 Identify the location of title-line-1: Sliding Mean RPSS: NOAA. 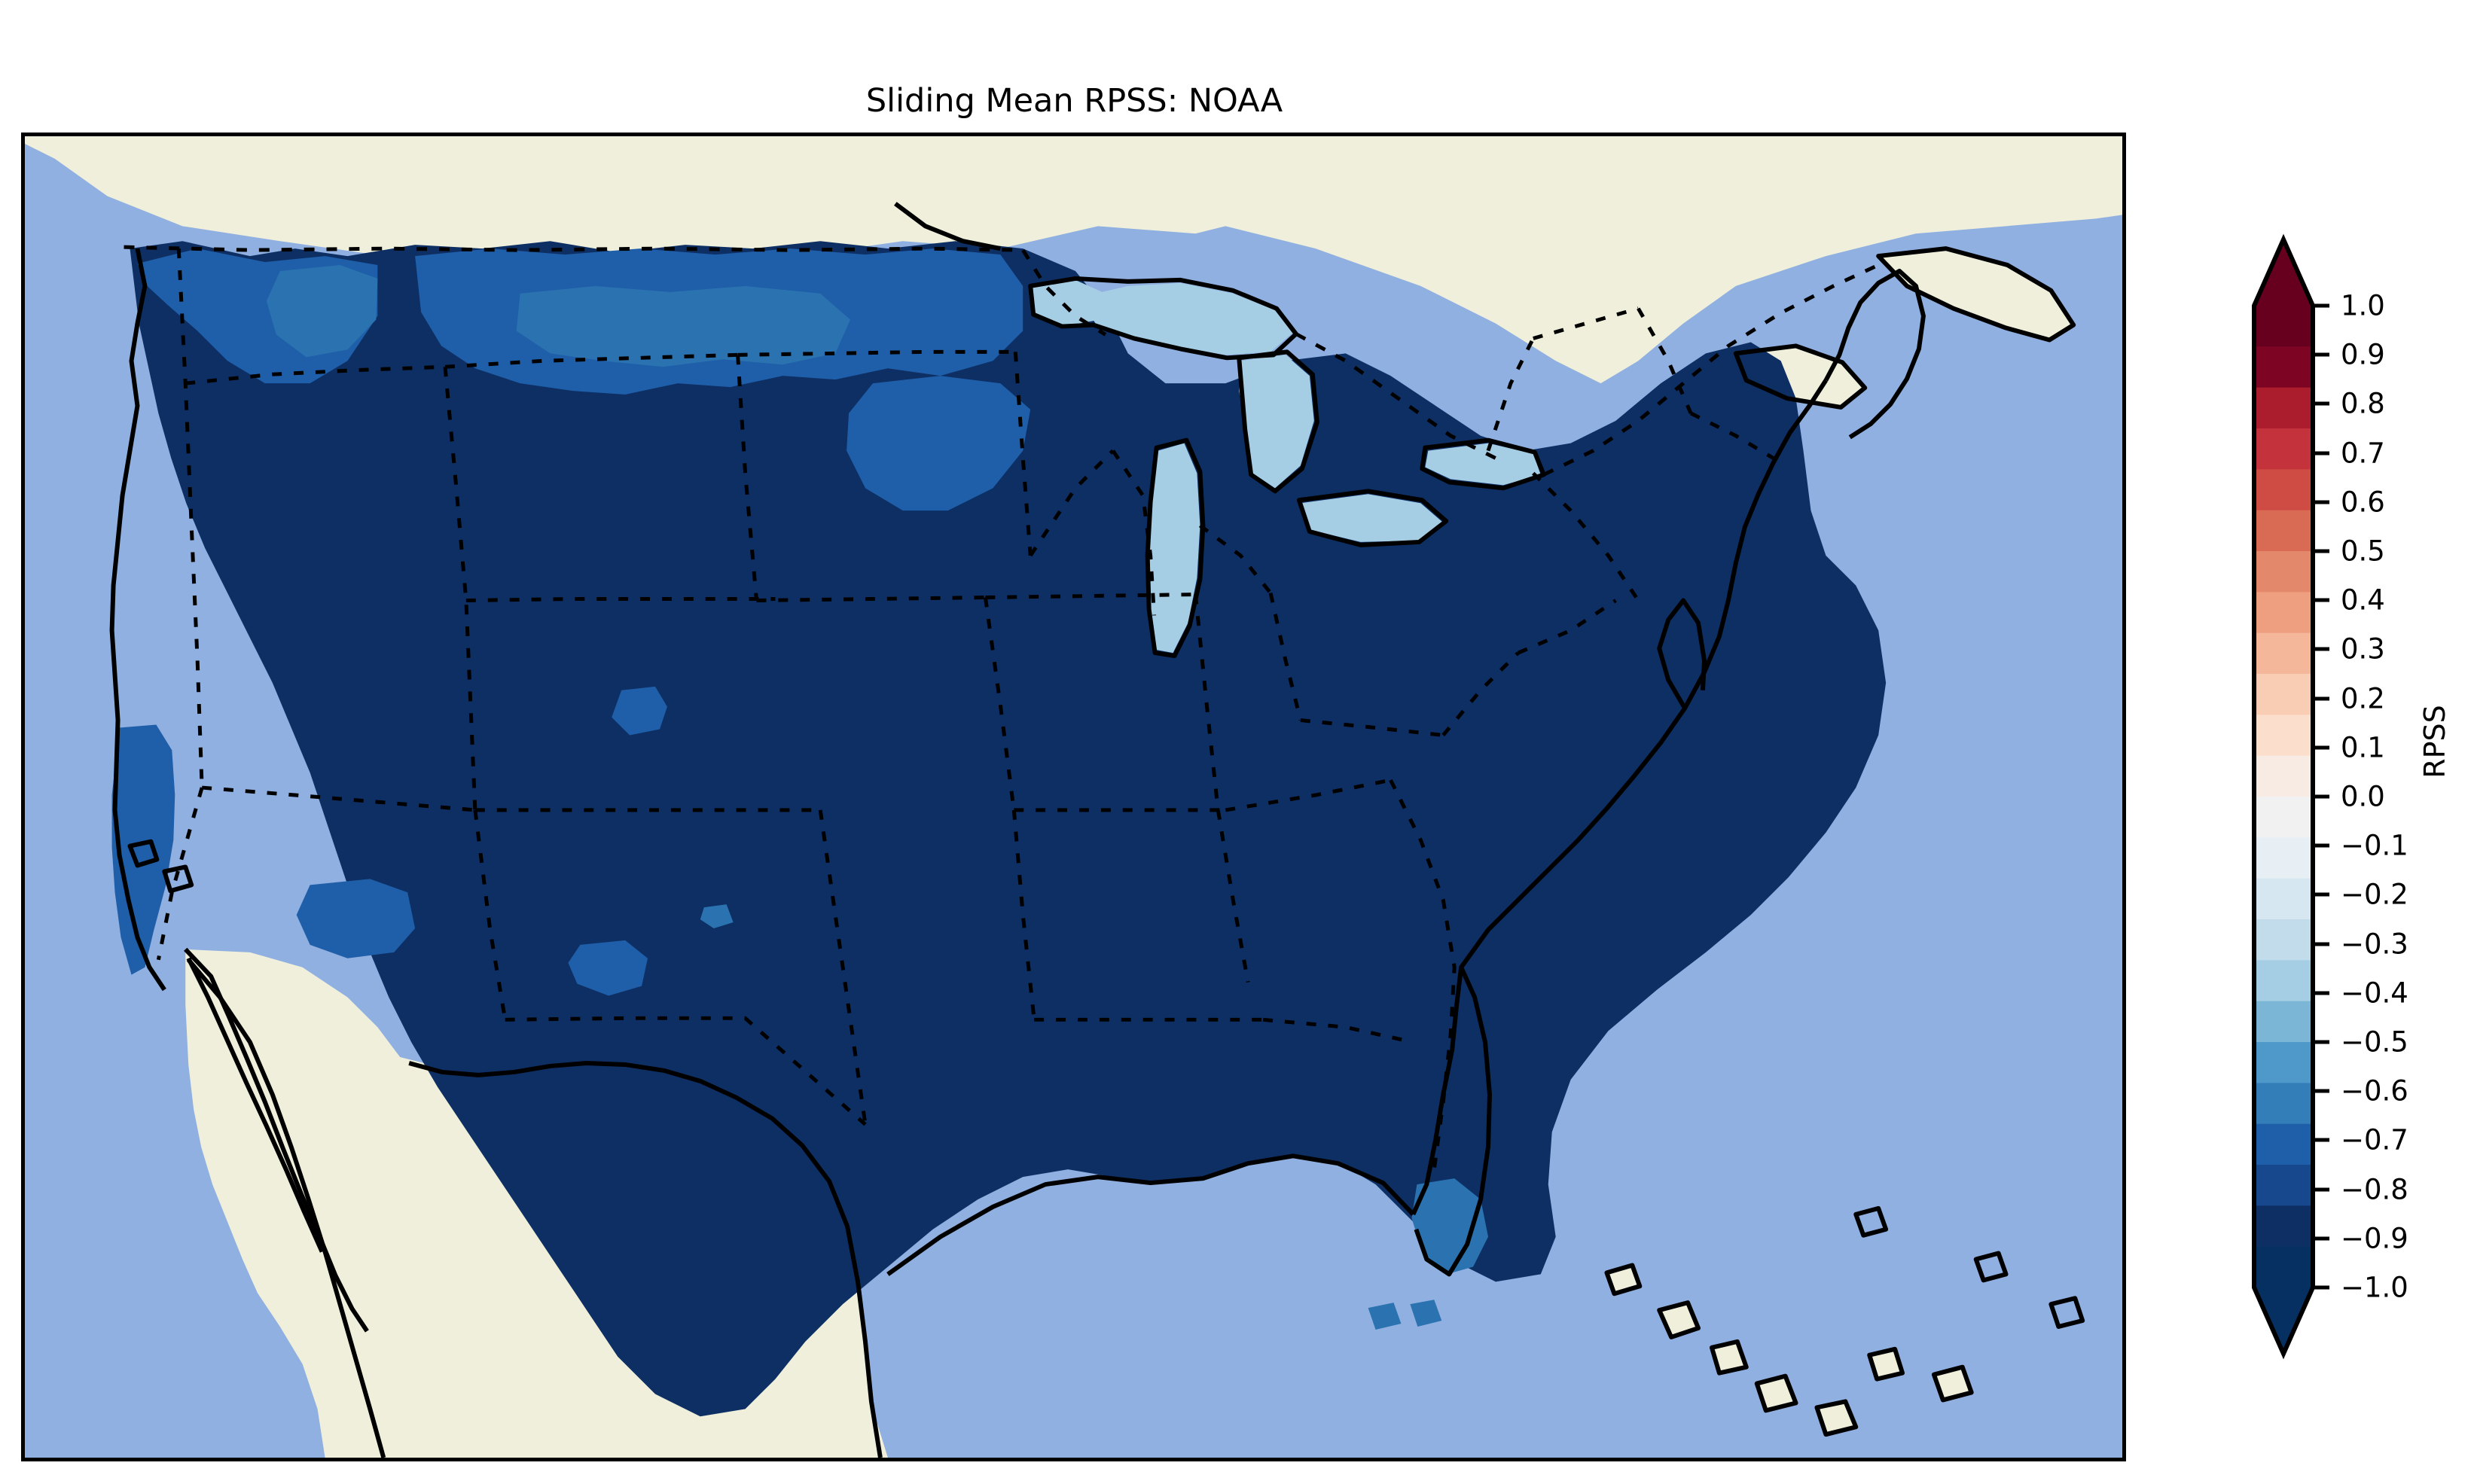
(1074, 101).